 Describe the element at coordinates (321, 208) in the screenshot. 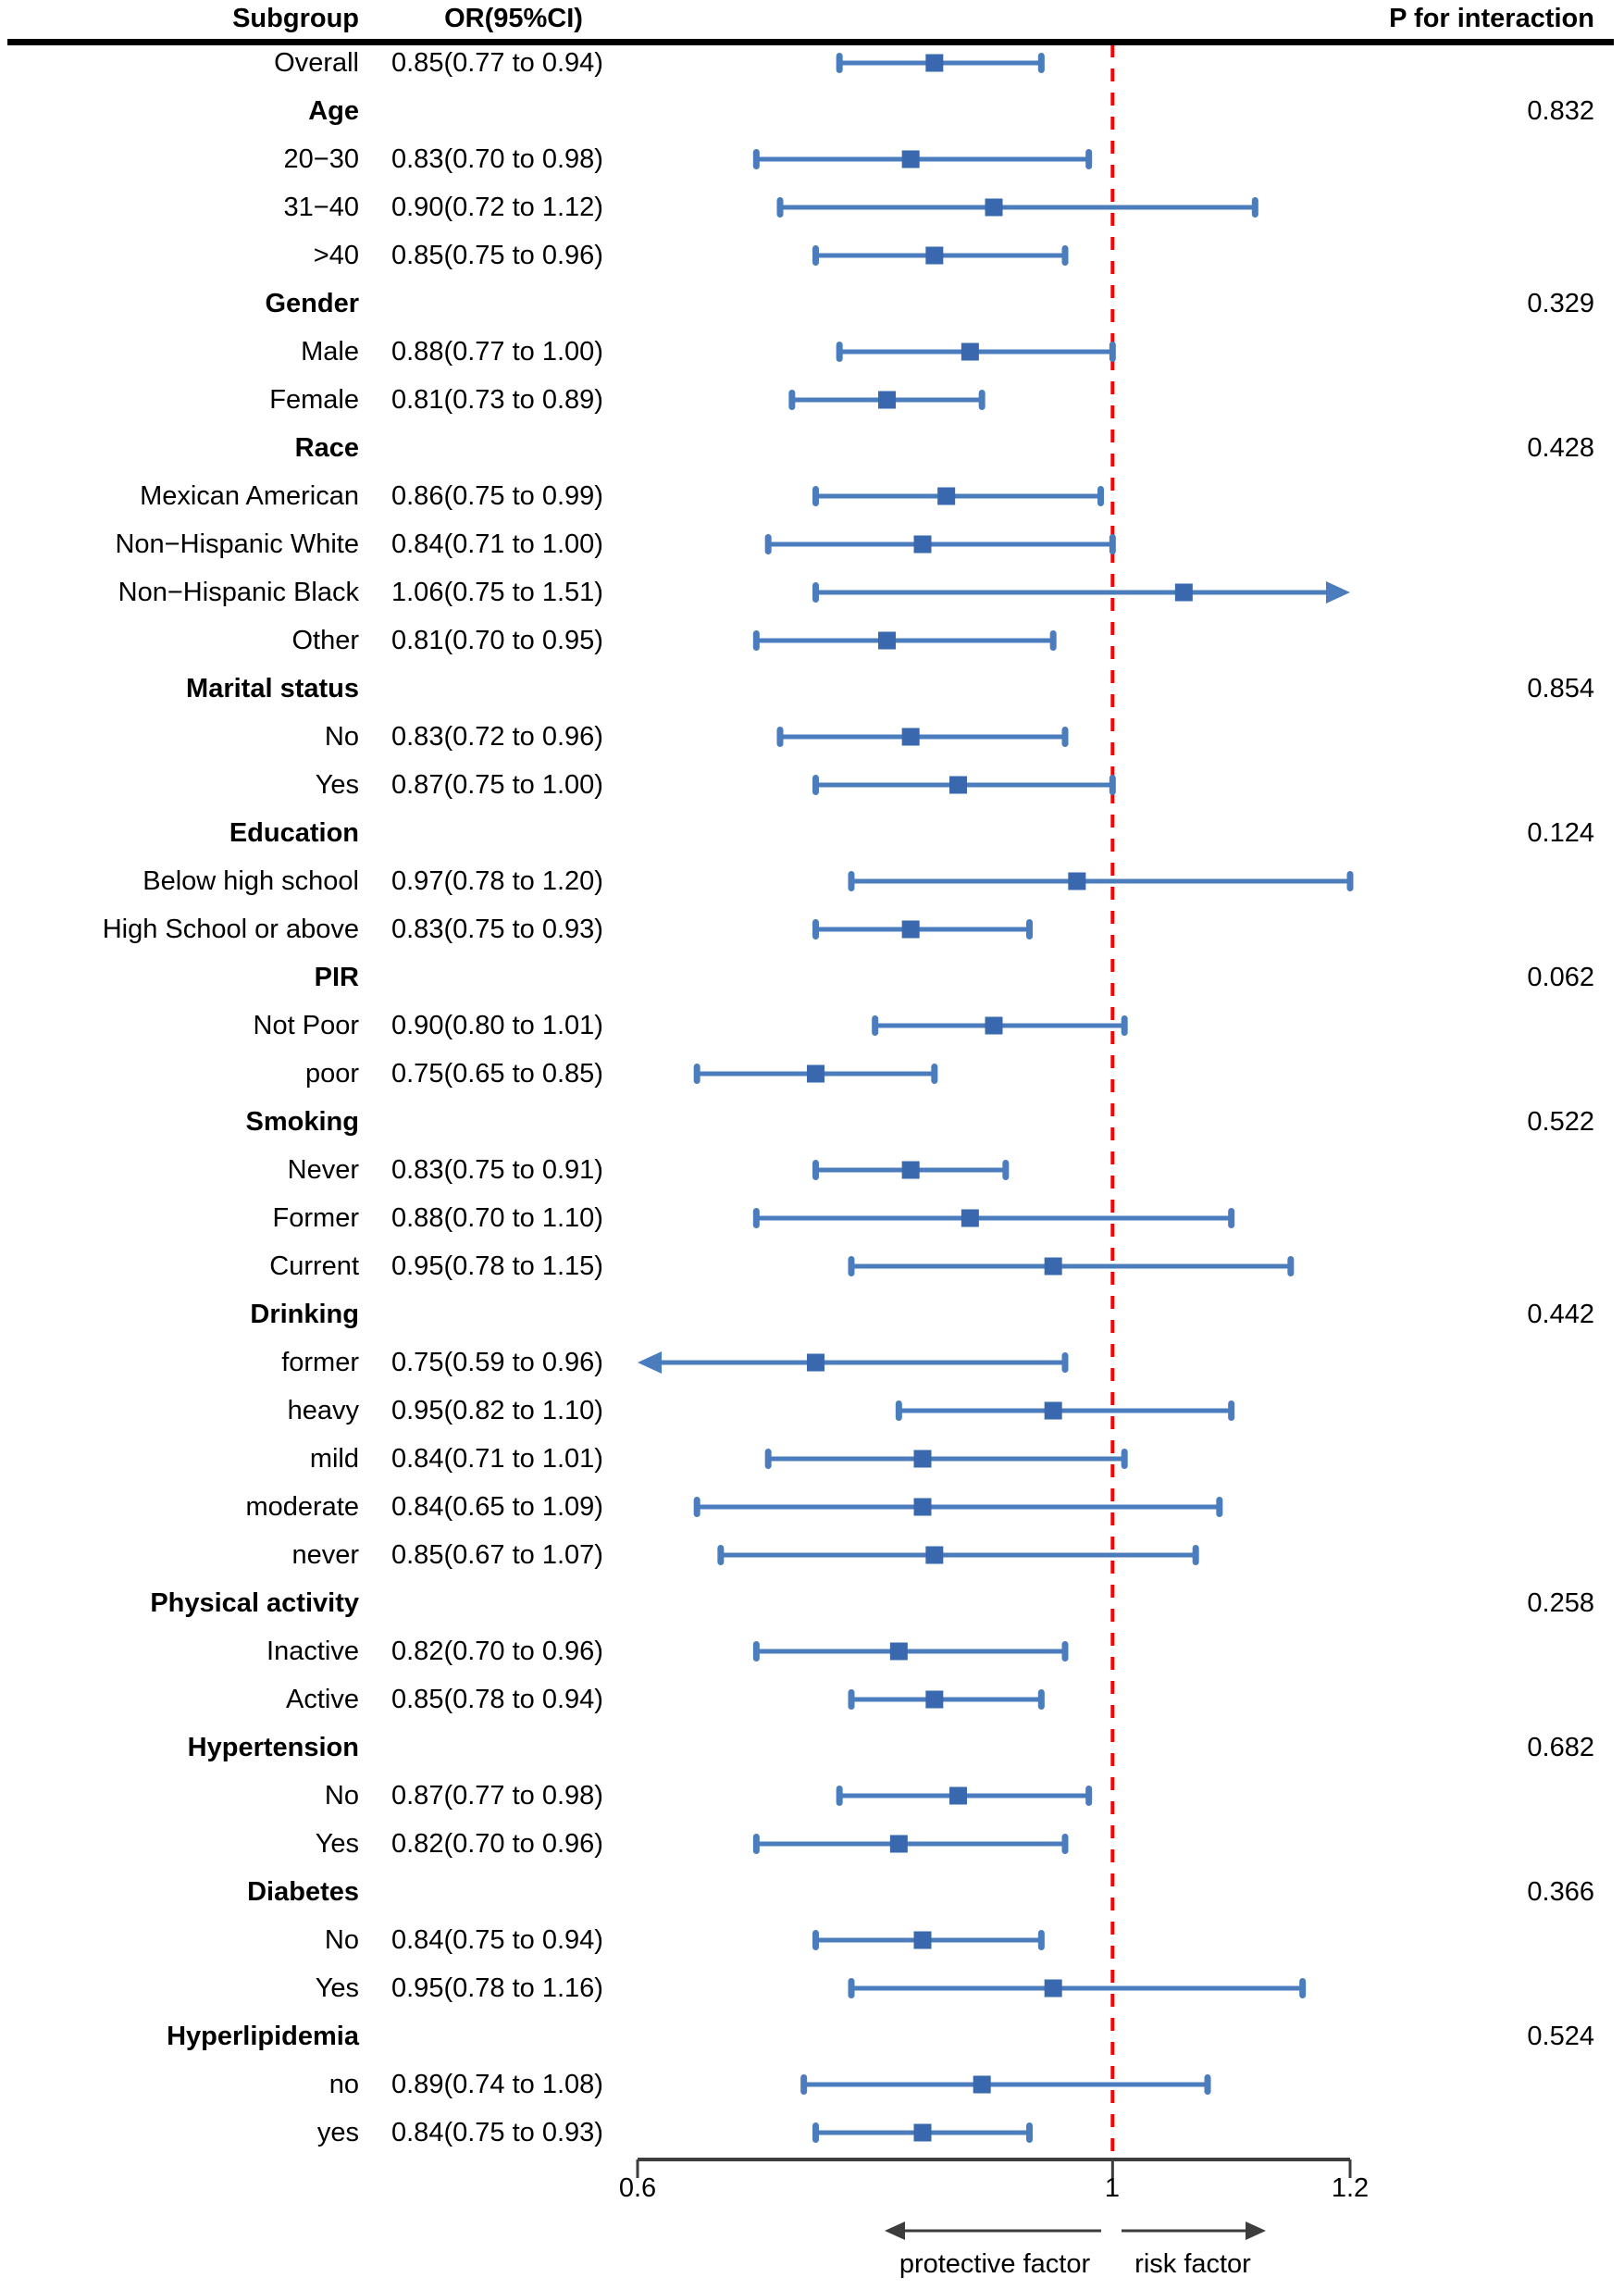

I see `subgroup-label: 31−40` at that location.